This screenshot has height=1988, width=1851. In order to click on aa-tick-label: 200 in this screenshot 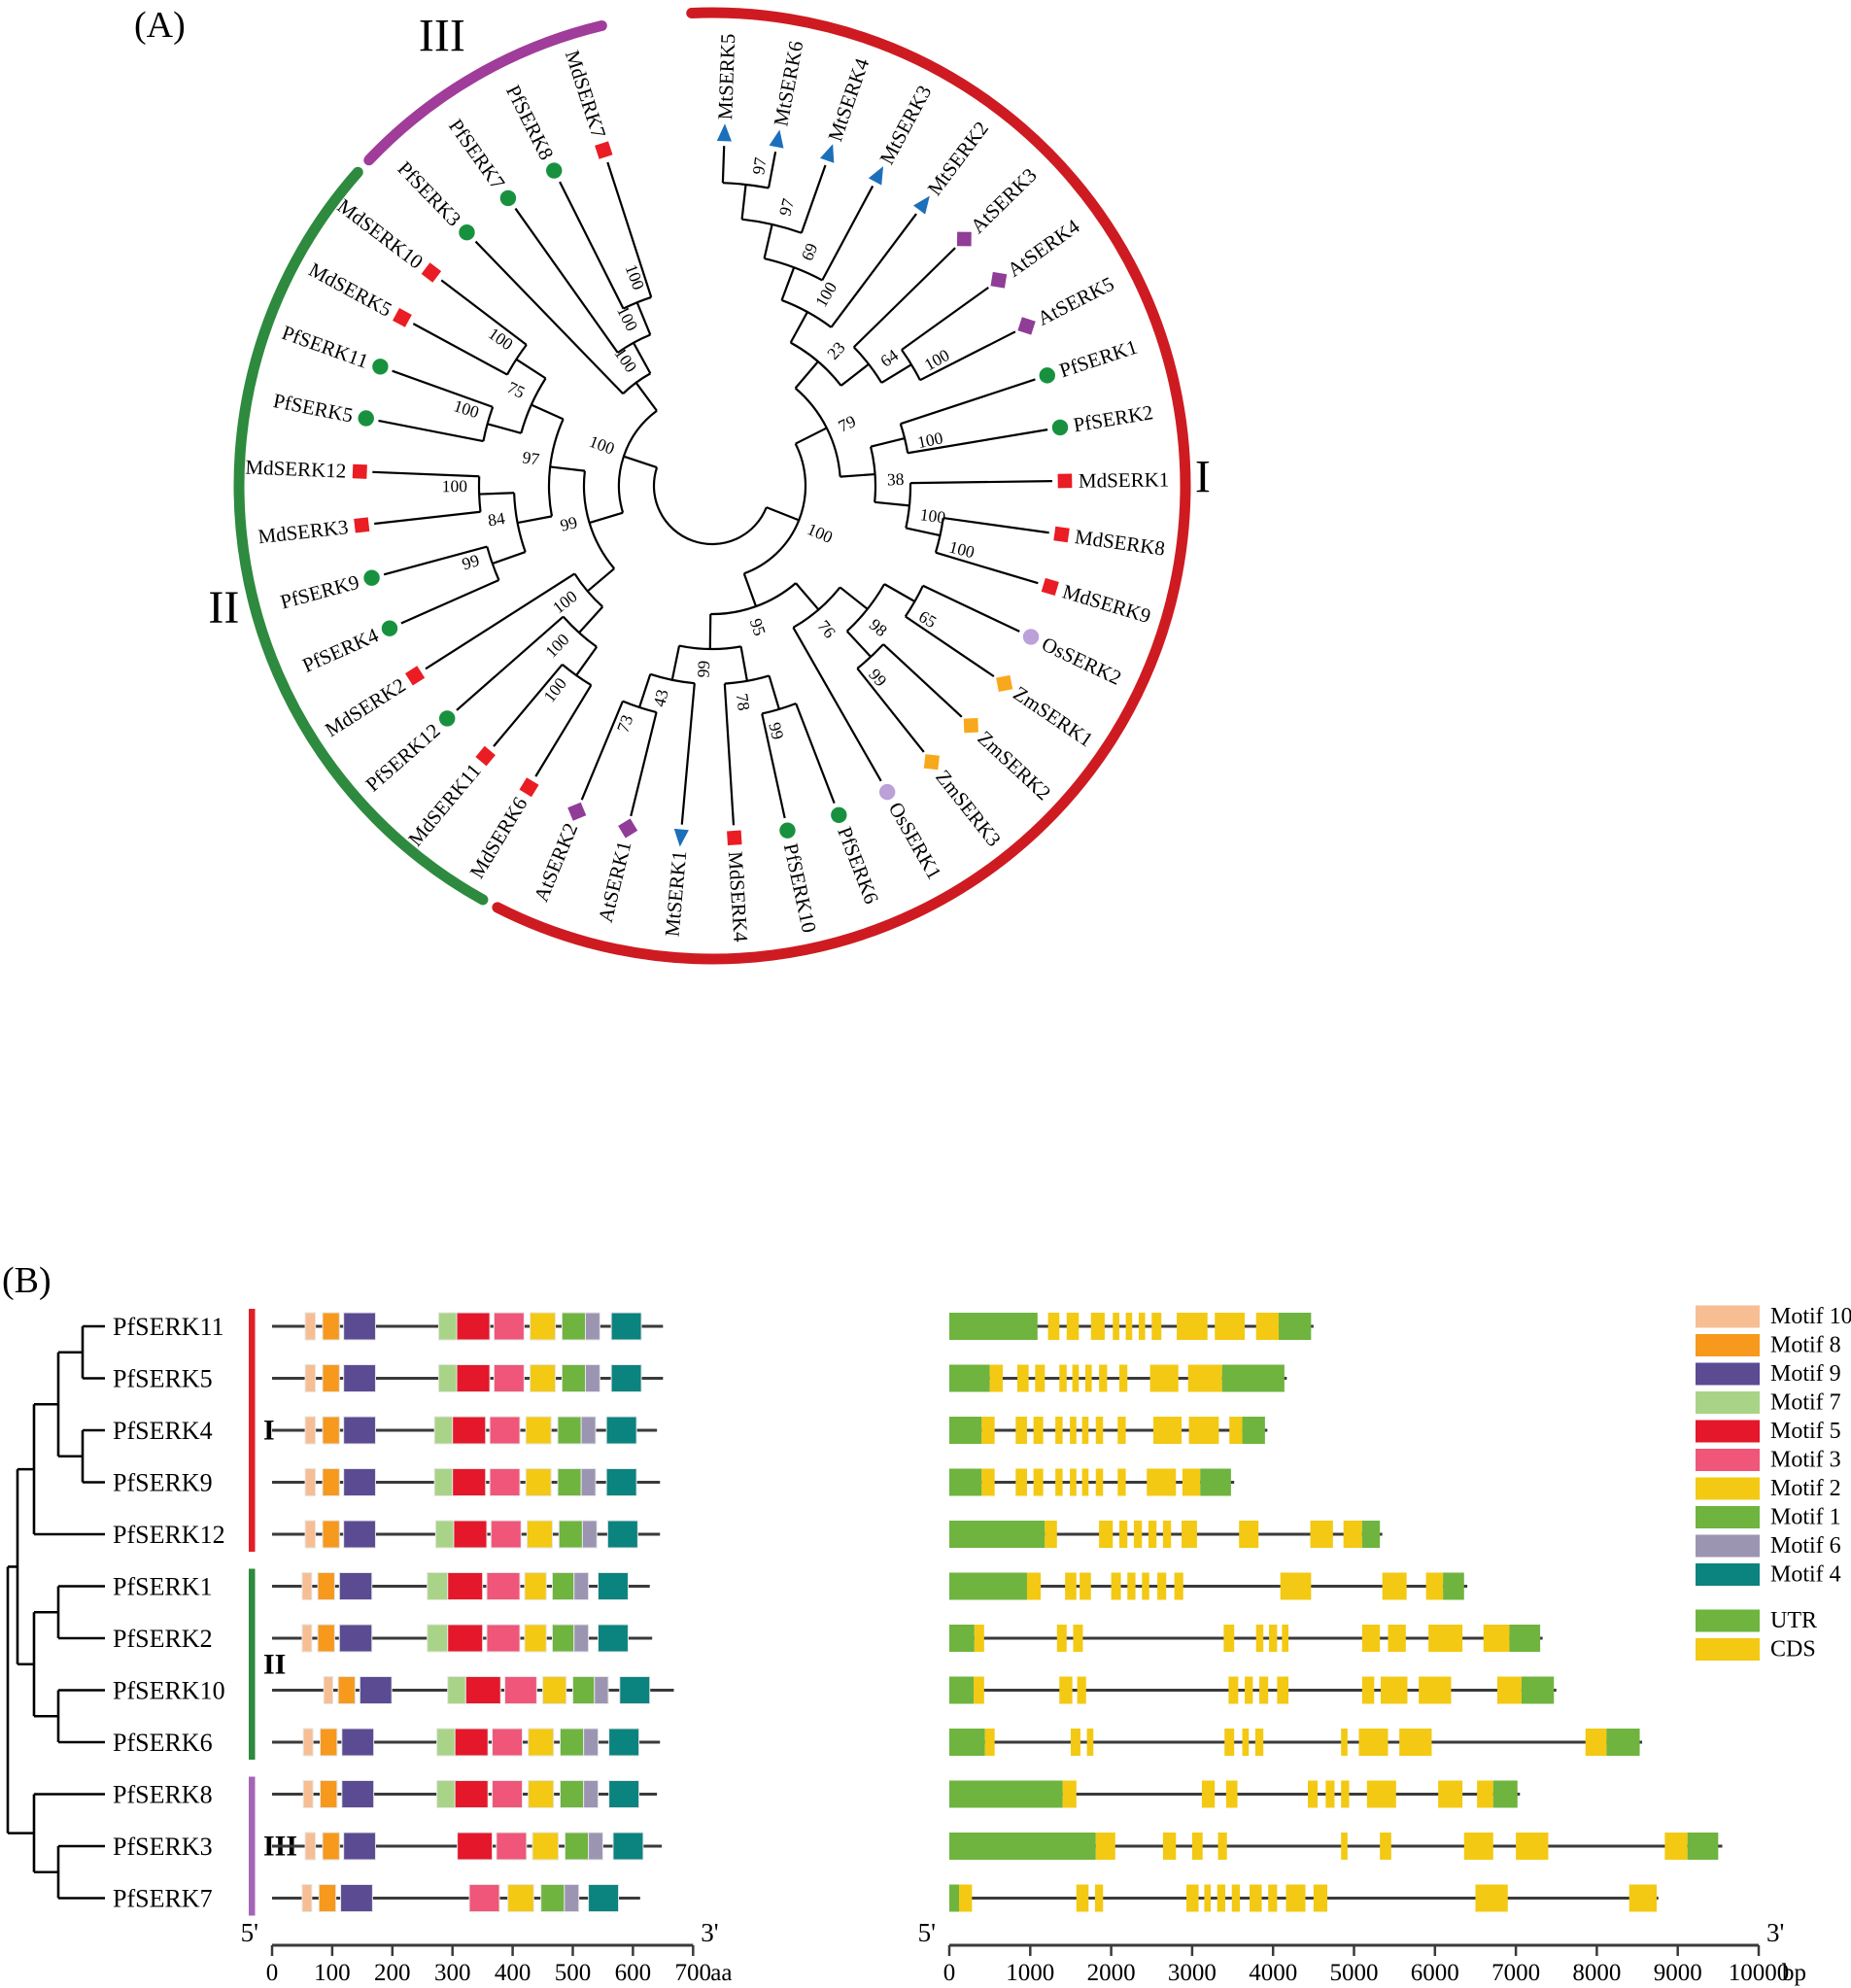, I will do `click(393, 1973)`.